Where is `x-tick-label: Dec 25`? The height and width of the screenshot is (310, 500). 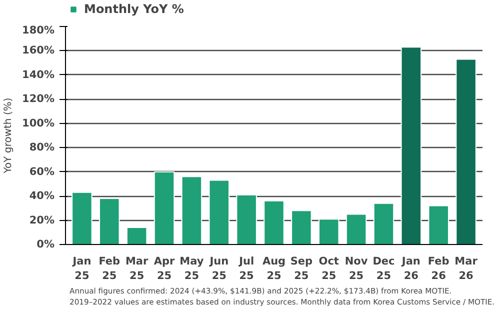 x-tick-label: Dec 25 is located at coordinates (383, 269).